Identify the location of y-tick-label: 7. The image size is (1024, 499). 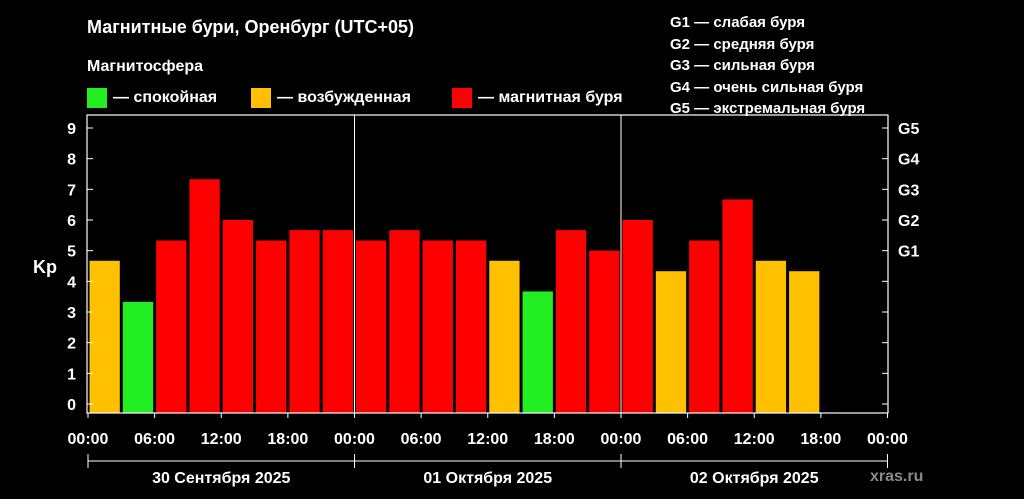
(71, 190).